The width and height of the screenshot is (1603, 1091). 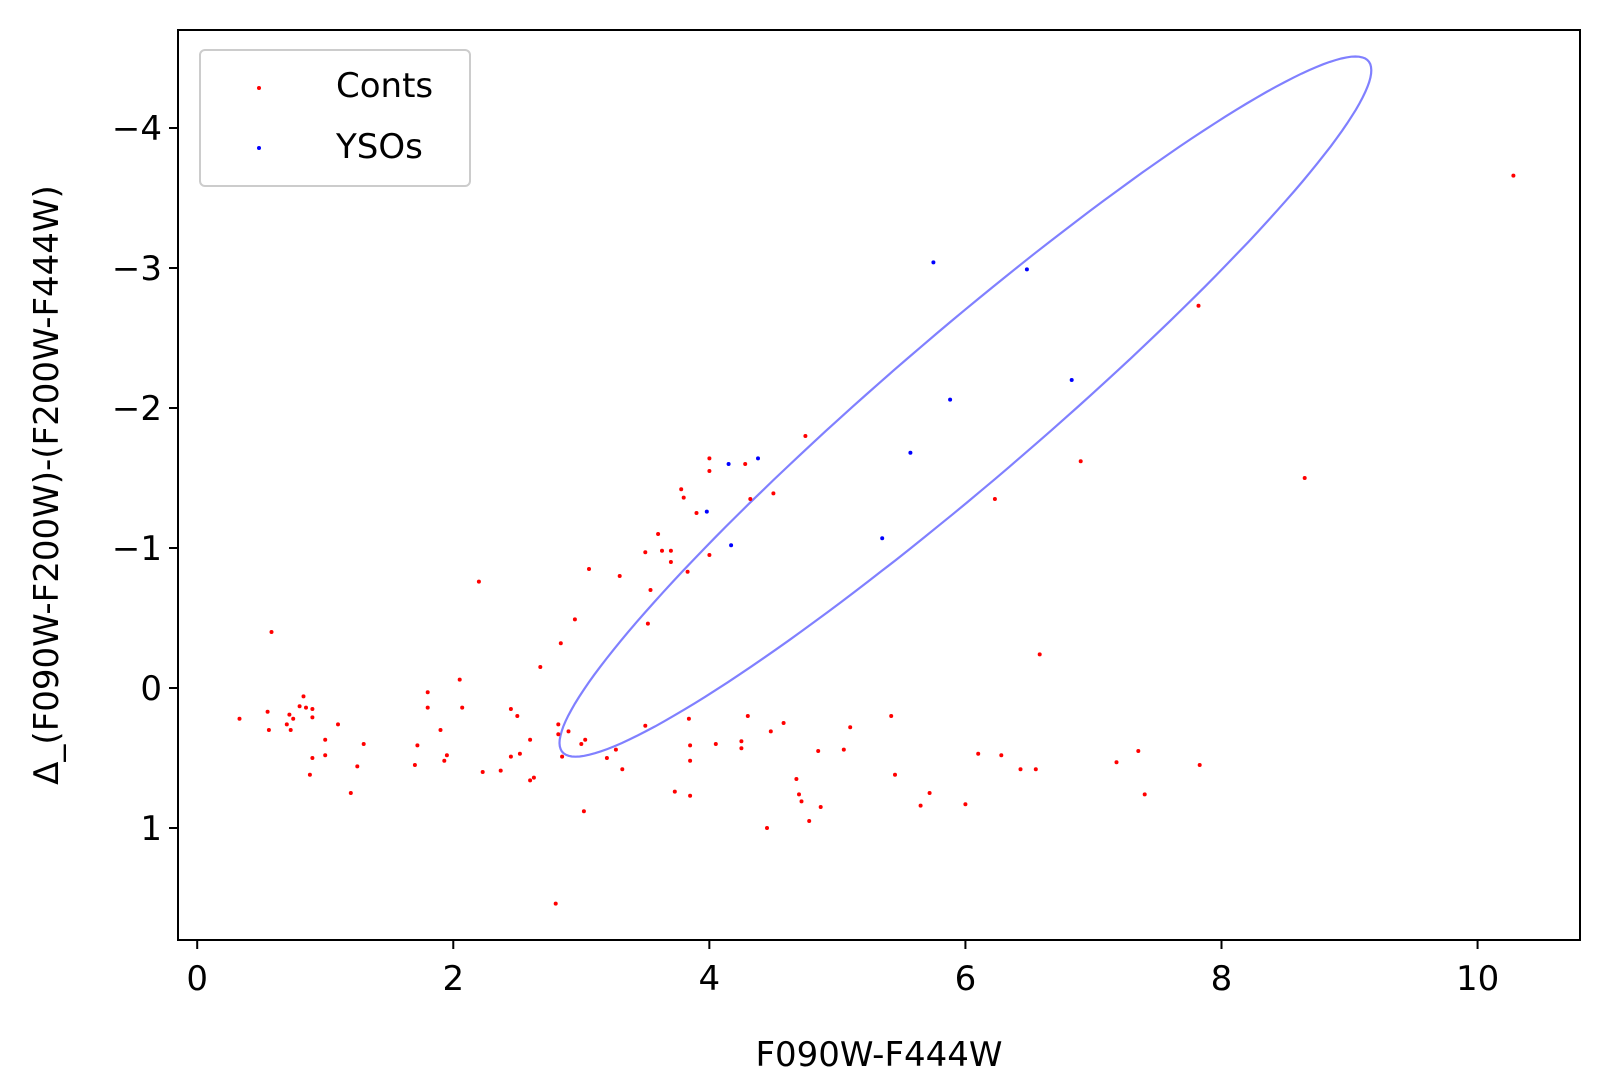 I want to click on x-tick-label: 10, so click(x=1477, y=979).